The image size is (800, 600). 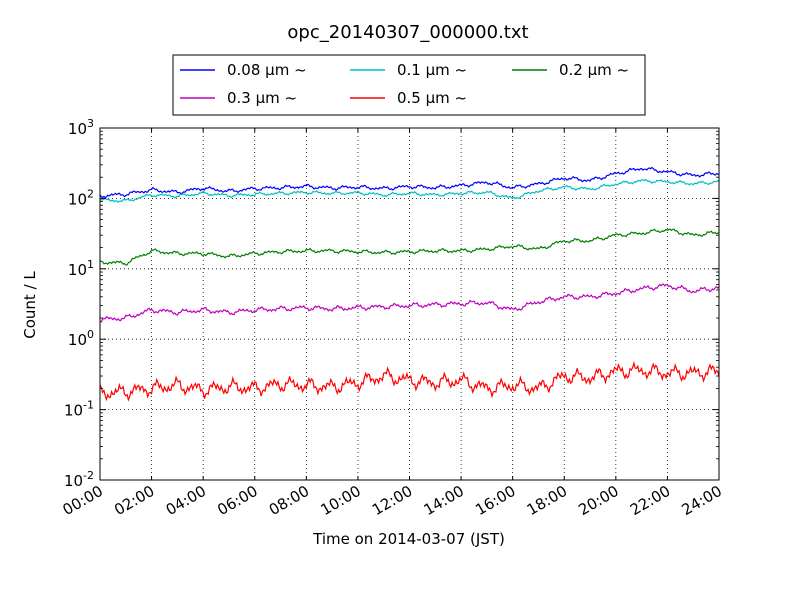 I want to click on y-tick-label: 10³, so click(x=81, y=127).